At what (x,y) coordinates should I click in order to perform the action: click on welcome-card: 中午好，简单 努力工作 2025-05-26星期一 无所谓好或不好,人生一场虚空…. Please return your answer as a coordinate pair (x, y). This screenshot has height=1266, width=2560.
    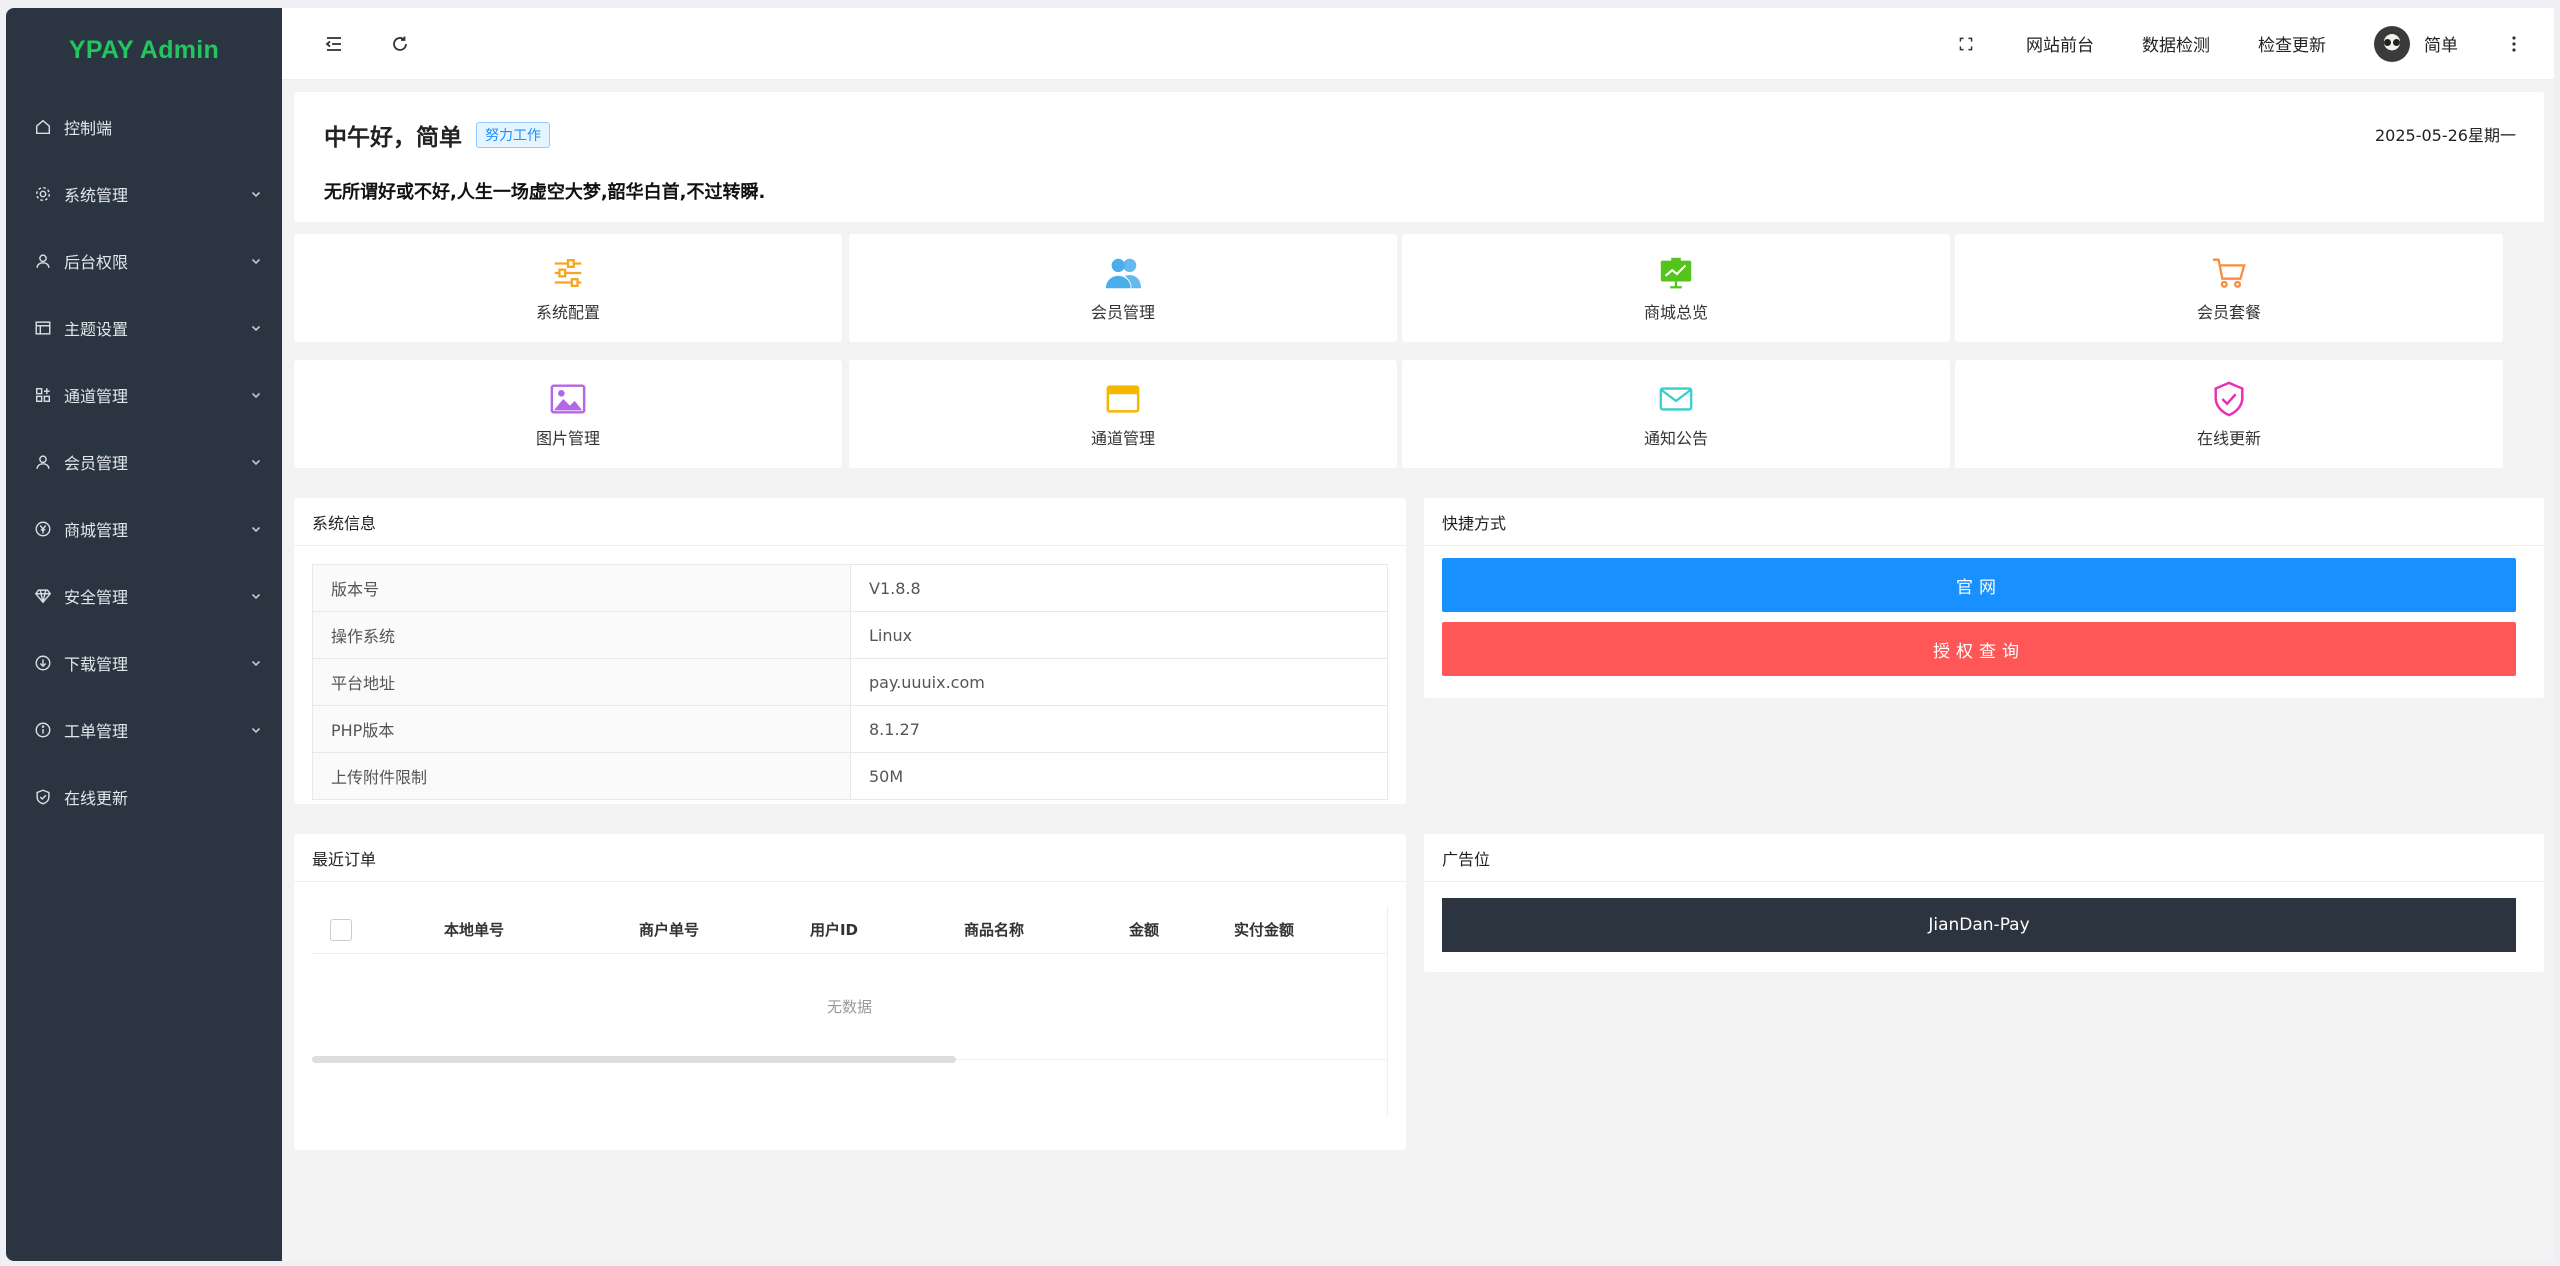
    Looking at the image, I should click on (1419, 157).